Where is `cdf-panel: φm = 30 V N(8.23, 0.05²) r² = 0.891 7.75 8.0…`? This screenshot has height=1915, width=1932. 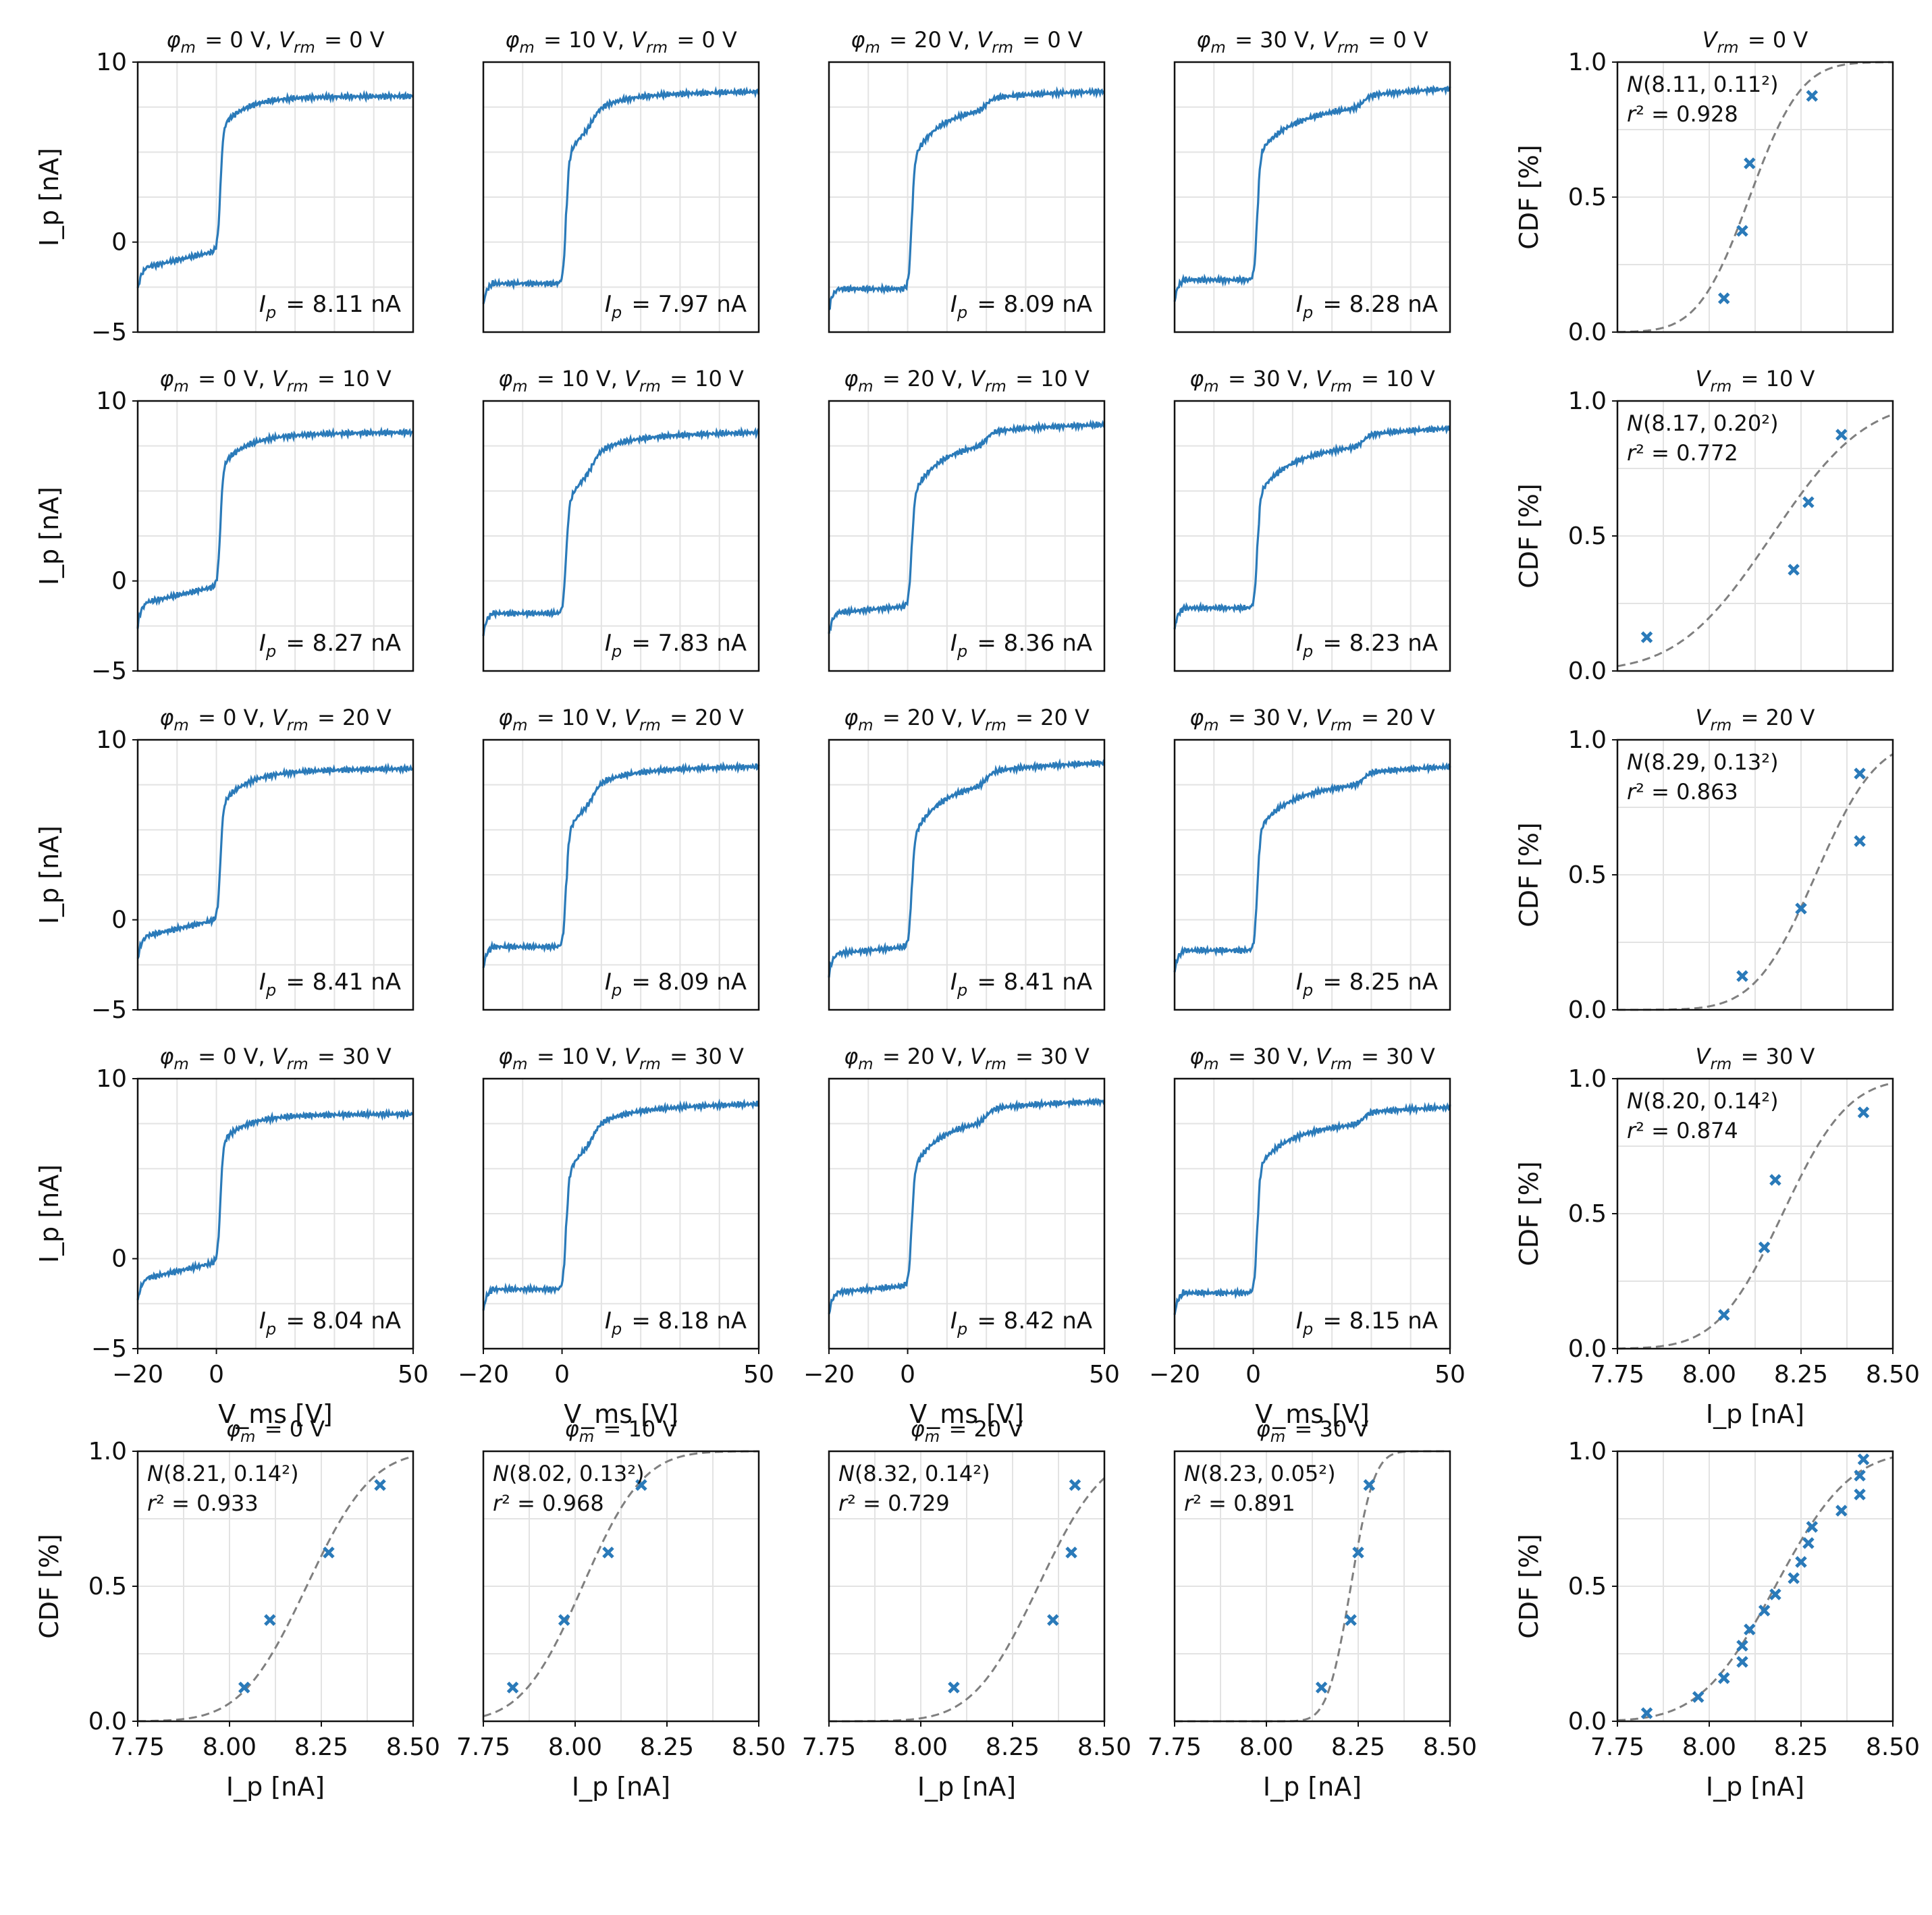
cdf-panel: φm = 30 V N(8.23, 0.05²) r² = 0.891 7.75 8.0… is located at coordinates (1312, 1609).